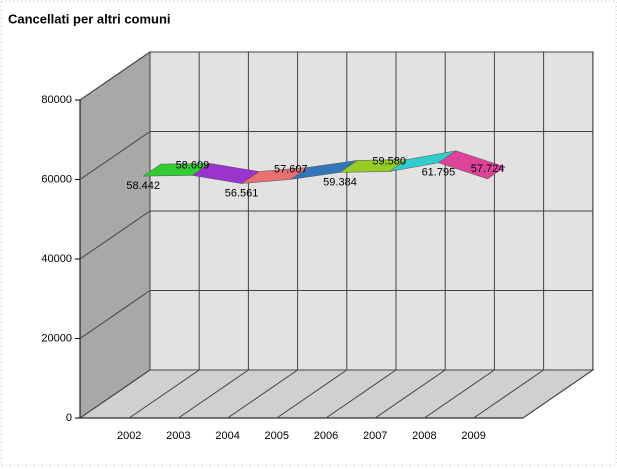  I want to click on data-label: 58.609, so click(193, 165).